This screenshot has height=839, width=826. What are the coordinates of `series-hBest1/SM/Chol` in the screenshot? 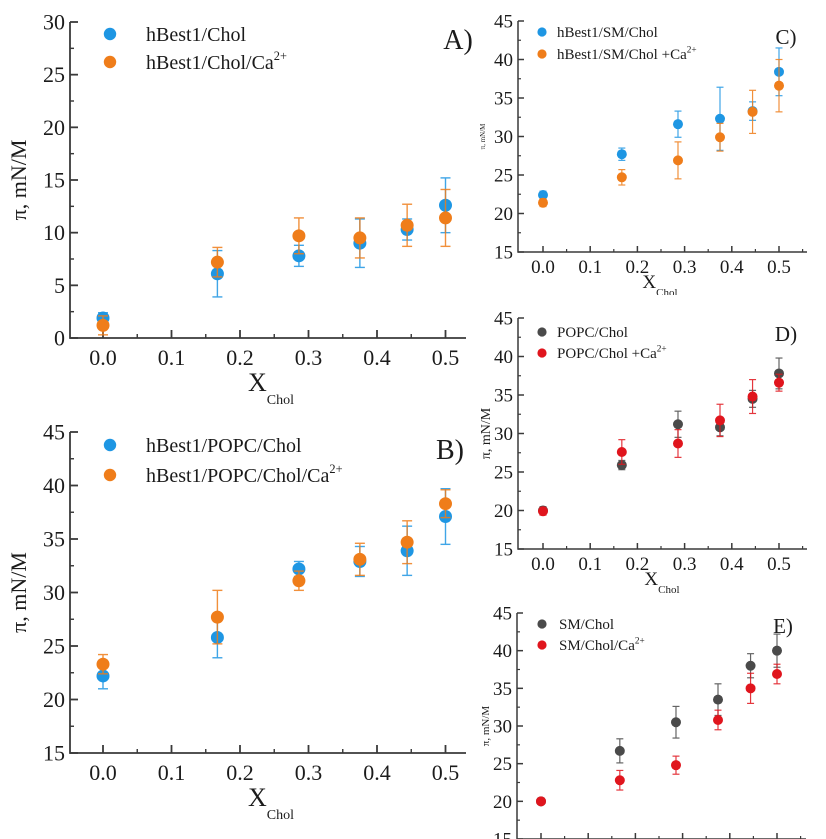 It's located at (661, 124).